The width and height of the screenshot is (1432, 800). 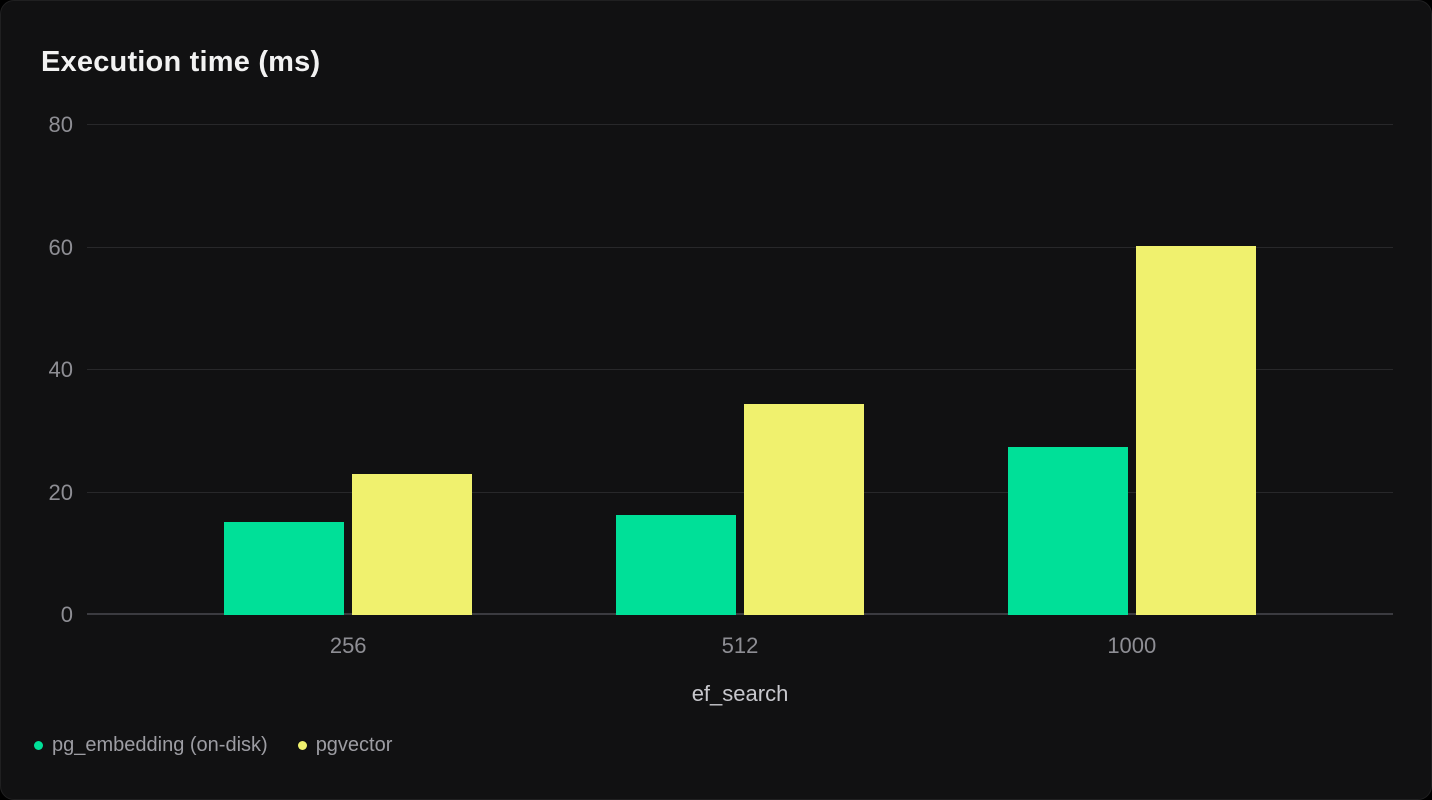 I want to click on legend-item-1: pgvector, so click(x=345, y=745).